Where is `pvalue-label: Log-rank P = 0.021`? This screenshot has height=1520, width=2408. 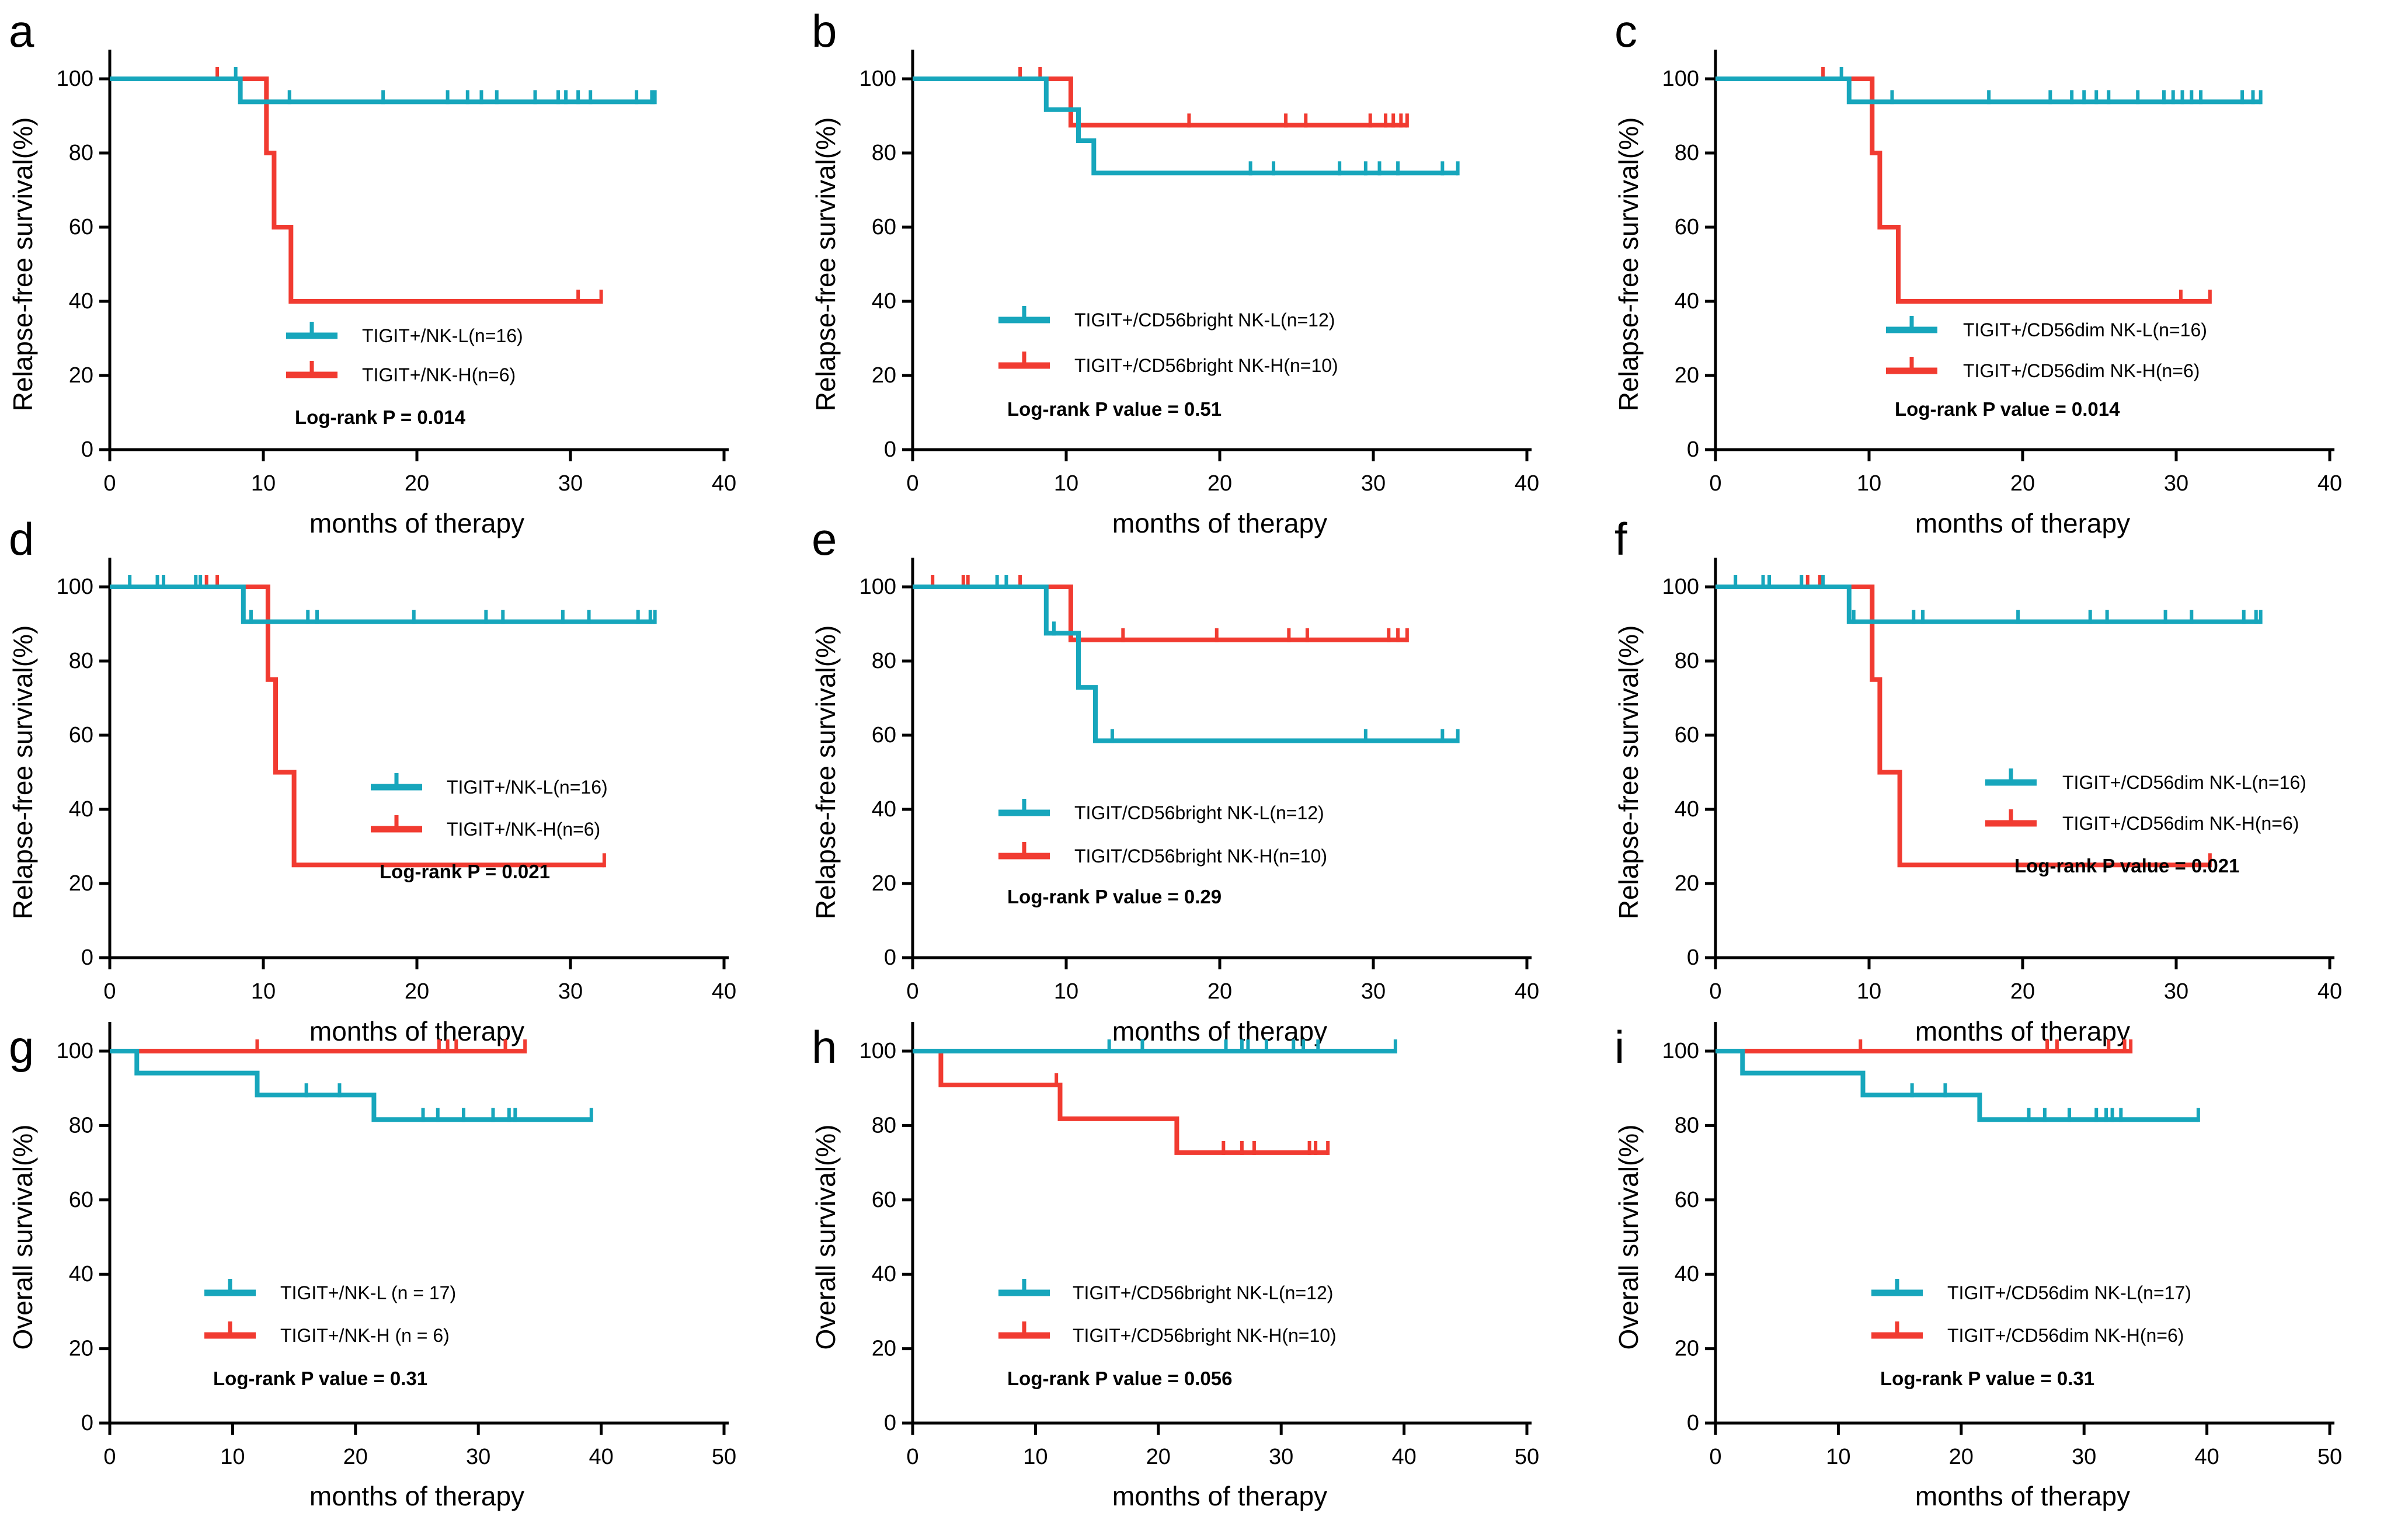 pvalue-label: Log-rank P = 0.021 is located at coordinates (465, 871).